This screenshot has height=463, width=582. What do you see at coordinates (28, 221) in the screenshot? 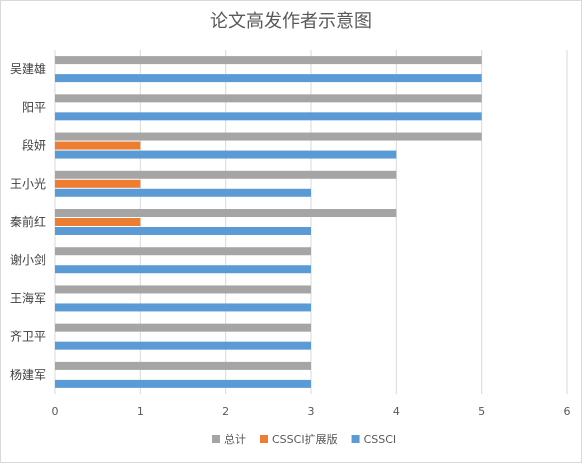
I see `category-label: 秦前红` at bounding box center [28, 221].